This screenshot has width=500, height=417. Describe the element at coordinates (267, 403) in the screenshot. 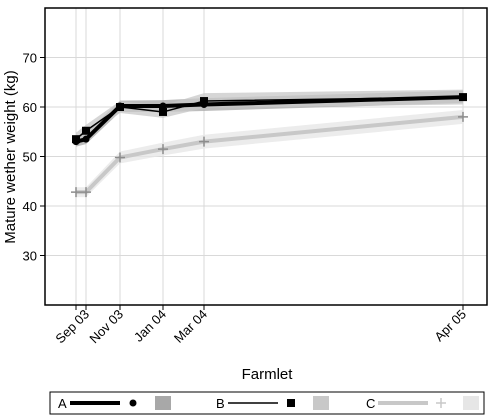

I see `legend: A B C` at that location.